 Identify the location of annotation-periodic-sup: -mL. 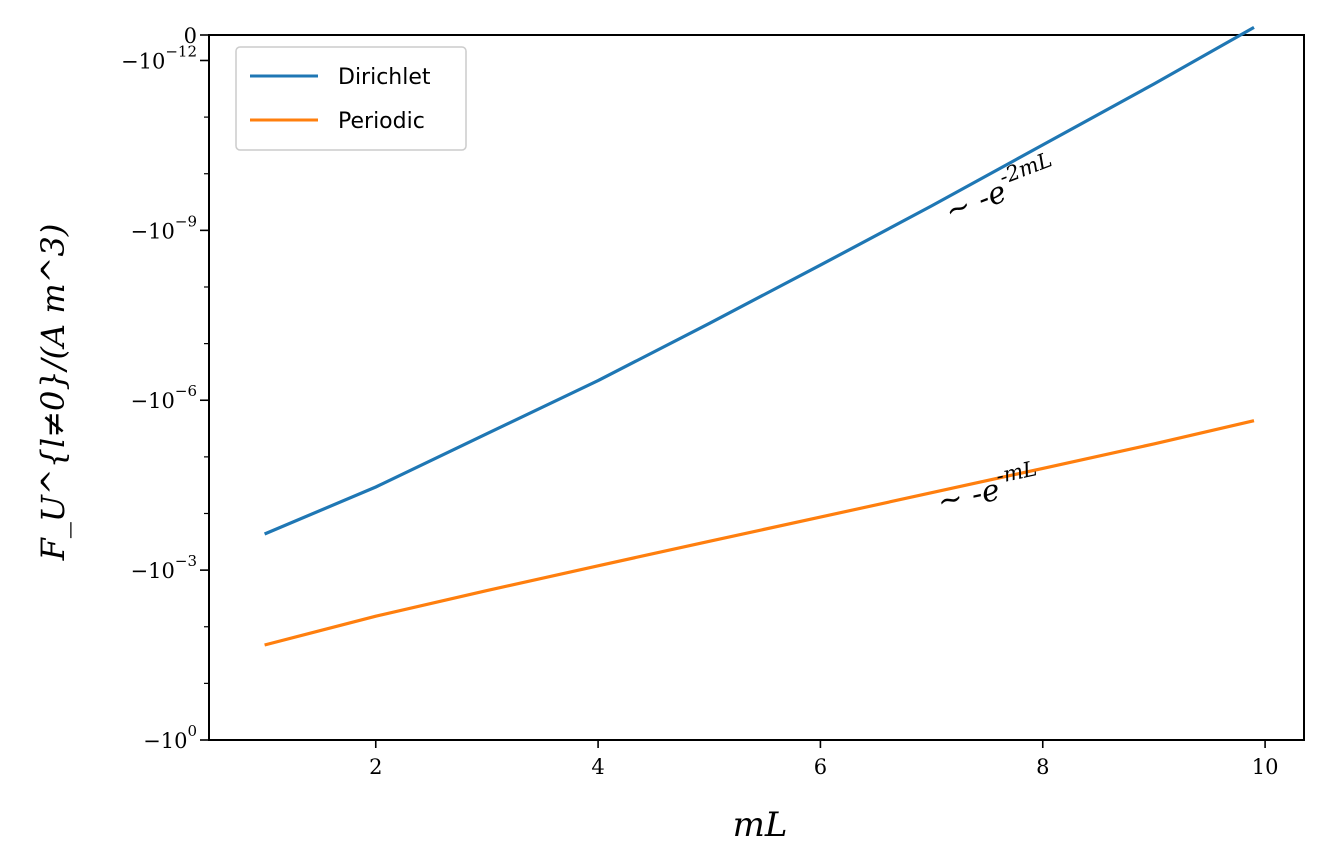
(1016, 472).